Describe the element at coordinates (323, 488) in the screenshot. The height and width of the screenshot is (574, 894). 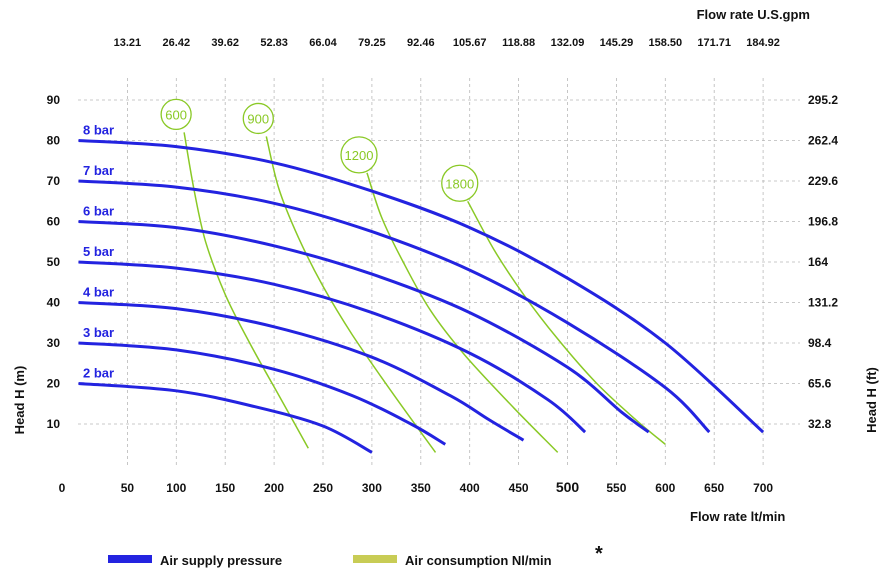
I see `x-tick-label: 250` at that location.